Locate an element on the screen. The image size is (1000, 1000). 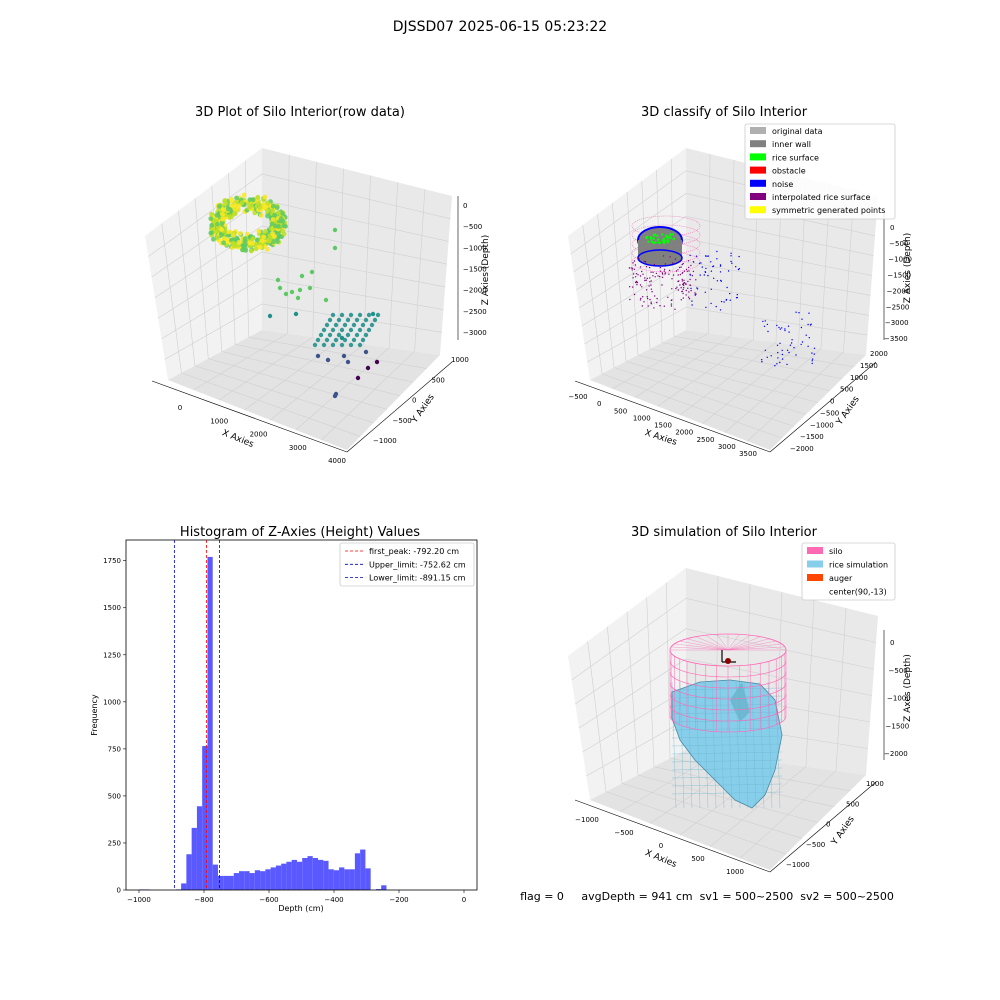
z-tick-label: −3500 is located at coordinates (896, 339).